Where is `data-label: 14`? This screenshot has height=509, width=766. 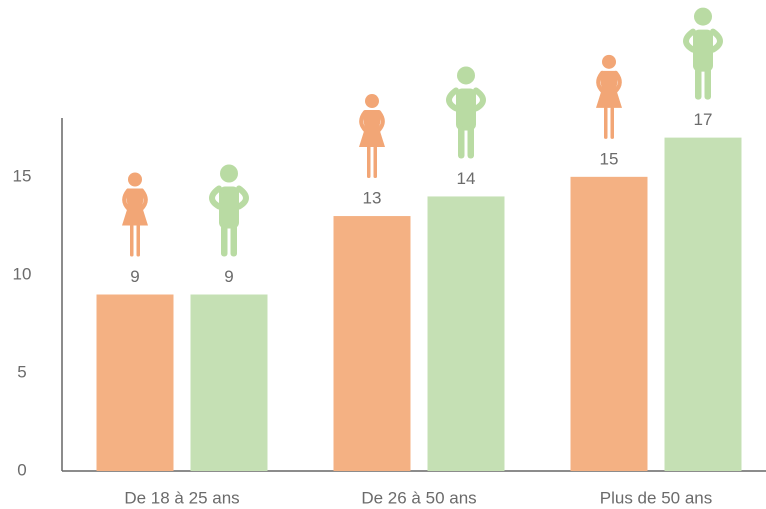 data-label: 14 is located at coordinates (466, 178).